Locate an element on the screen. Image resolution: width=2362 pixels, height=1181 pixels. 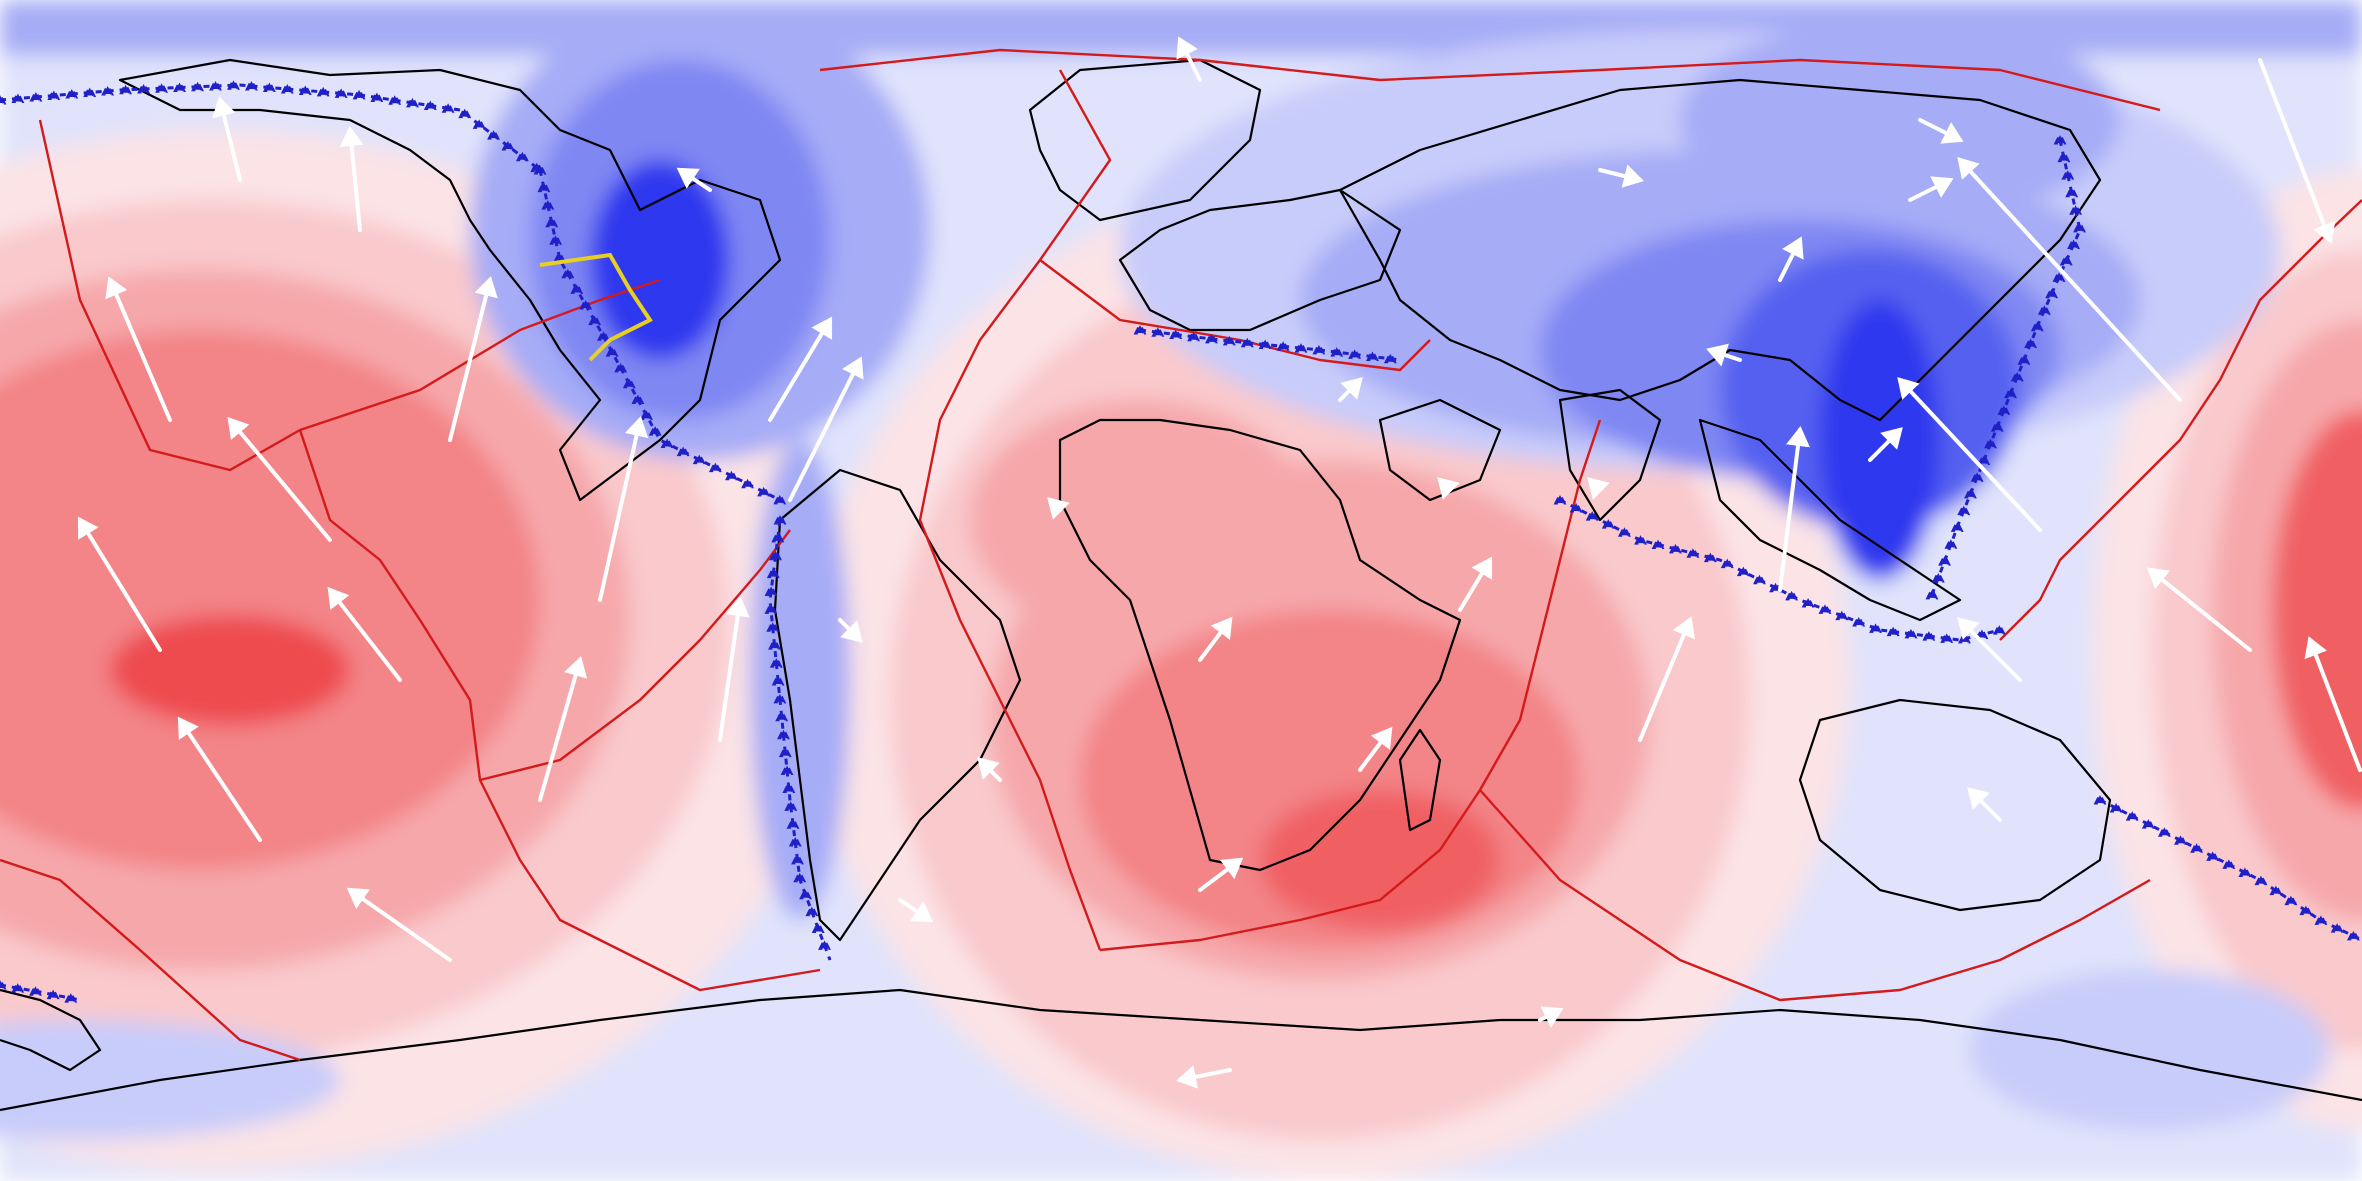
field-antarctic-low is located at coordinates (170, 1080).